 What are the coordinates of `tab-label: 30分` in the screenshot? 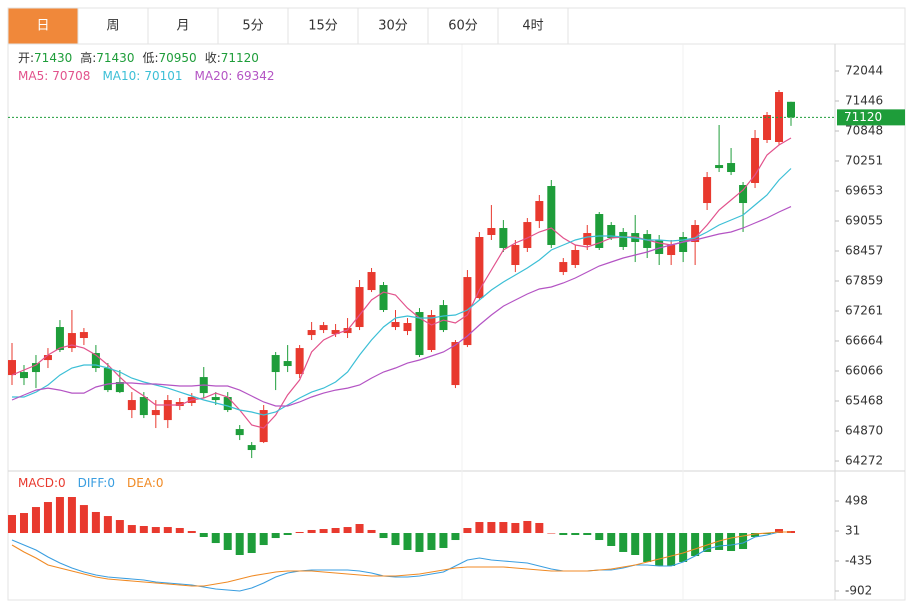 It's located at (393, 26).